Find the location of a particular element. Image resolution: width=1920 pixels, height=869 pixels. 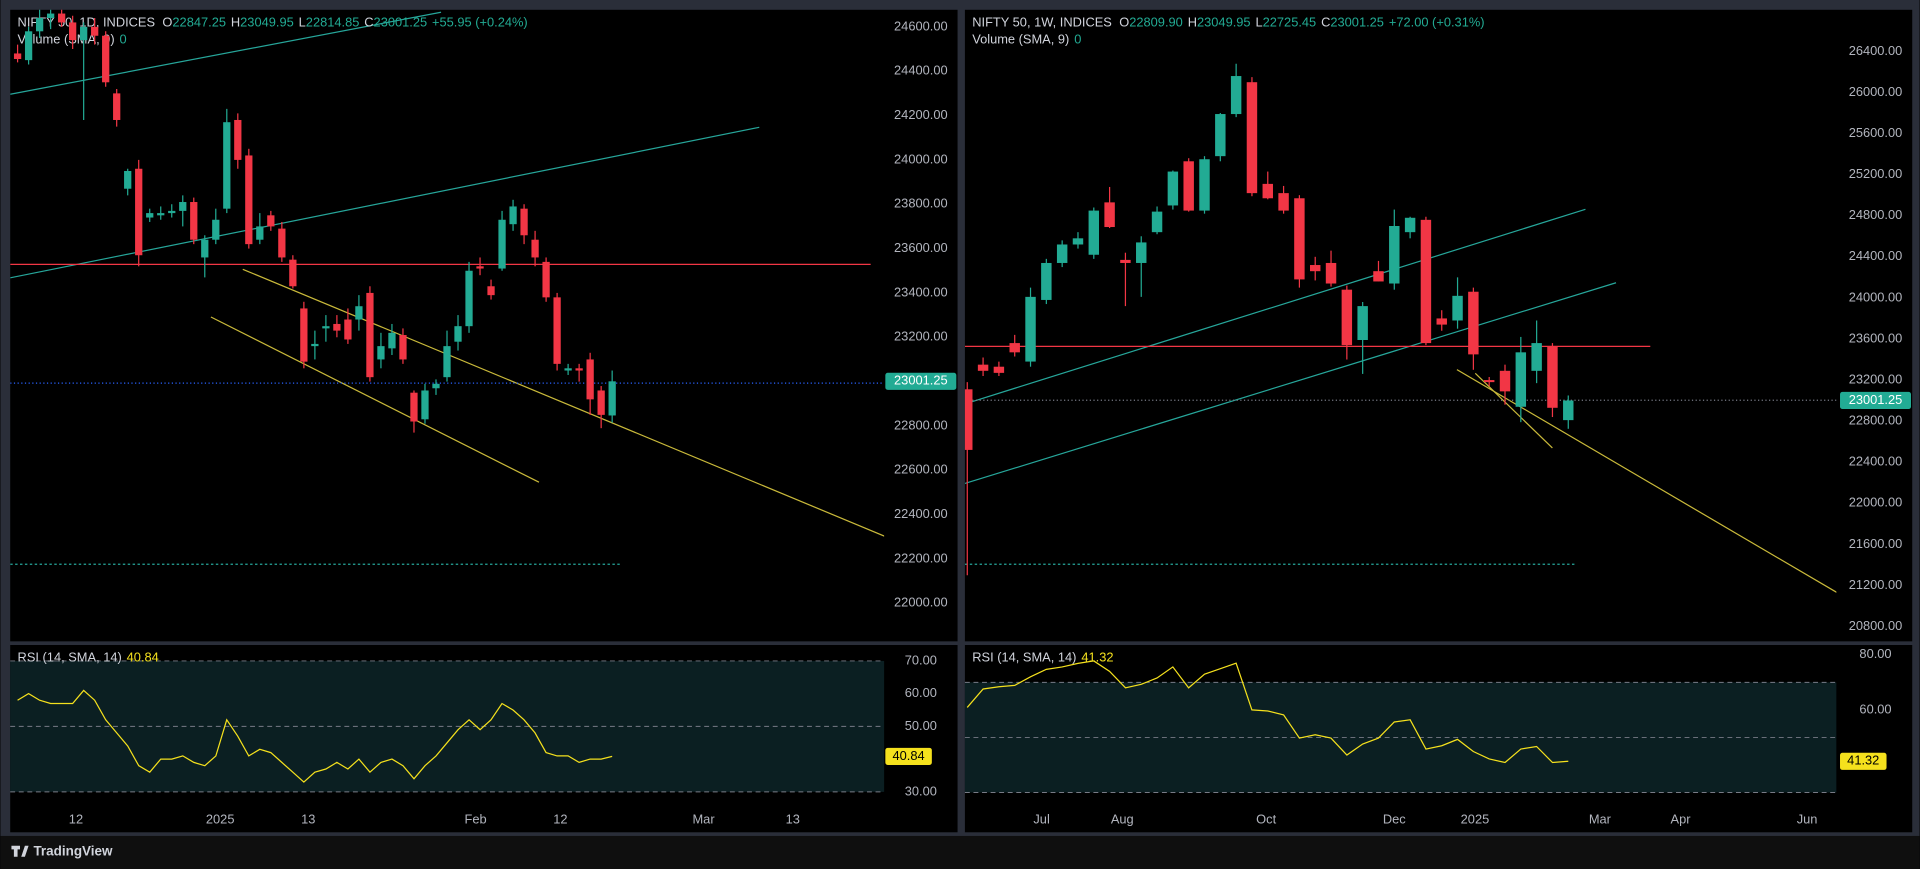

rsi-badge is located at coordinates (908, 756).